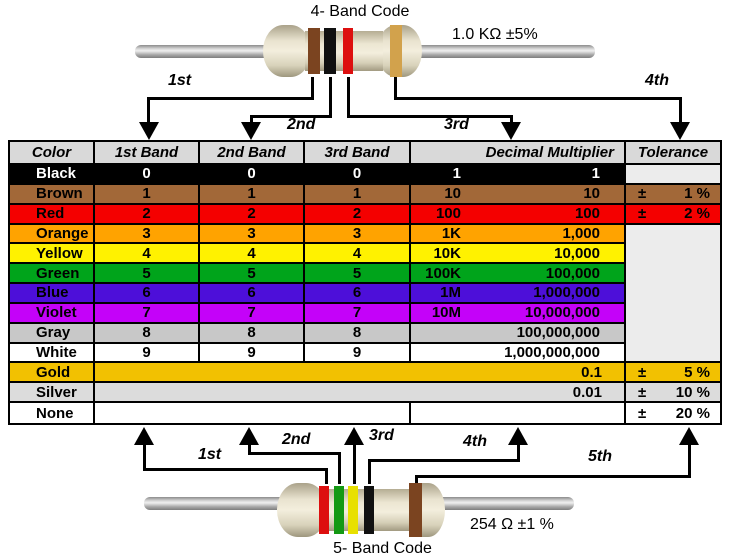  I want to click on multiplier-shorthand: 10K, so click(447, 253).